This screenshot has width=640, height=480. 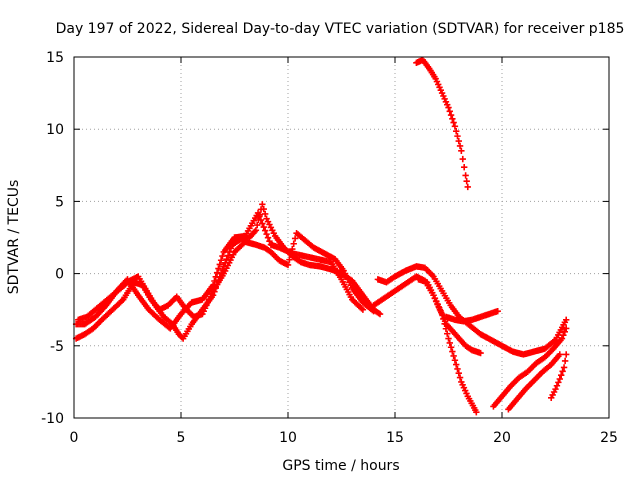 I want to click on y-tick-label: 5, so click(x=59, y=202).